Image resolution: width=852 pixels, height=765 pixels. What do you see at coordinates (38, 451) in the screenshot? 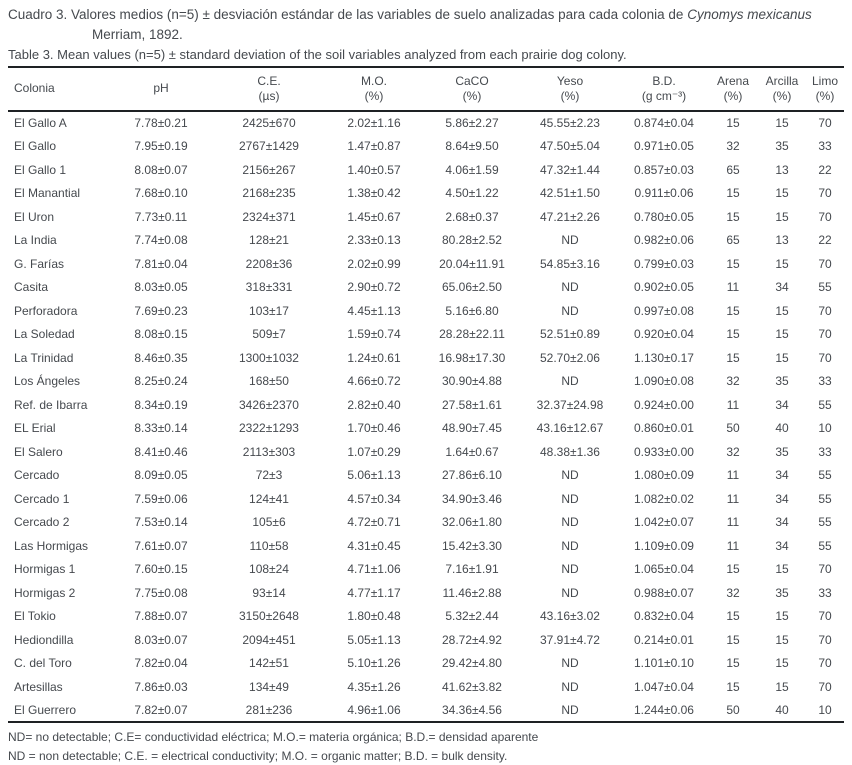
I see `colony-name-cell: El Salero` at bounding box center [38, 451].